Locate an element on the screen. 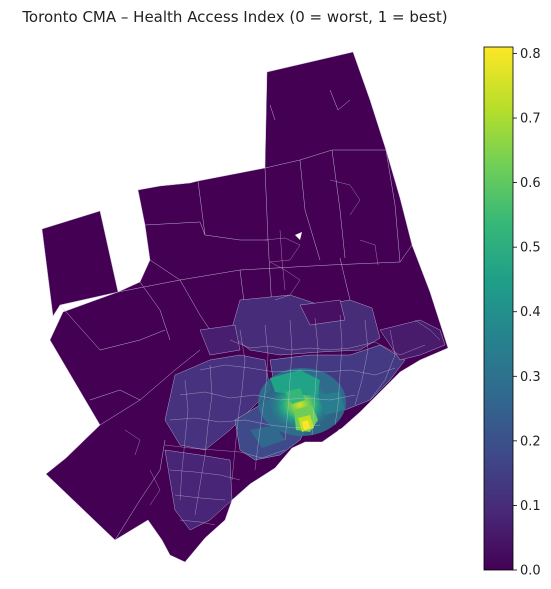 Image resolution: width=551 pixels, height=589 pixels. colorbar-tick-label: 0.4 is located at coordinates (530, 312).